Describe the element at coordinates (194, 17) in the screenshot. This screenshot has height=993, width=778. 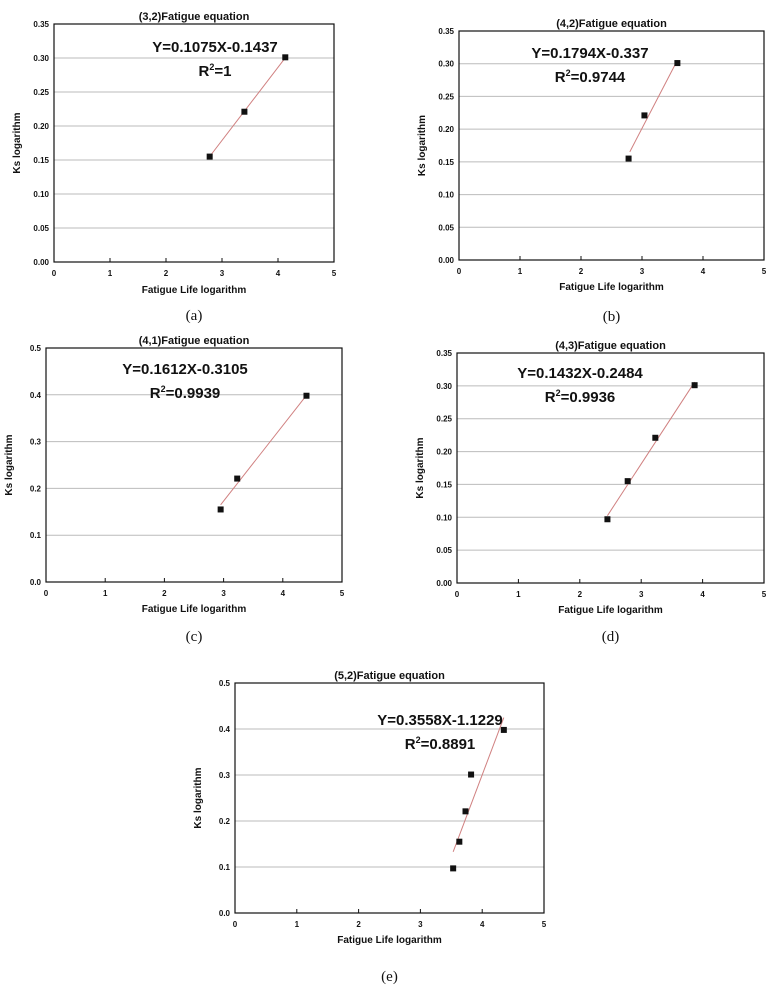
I see `chart-title: (3,2)Fatigue equation` at that location.